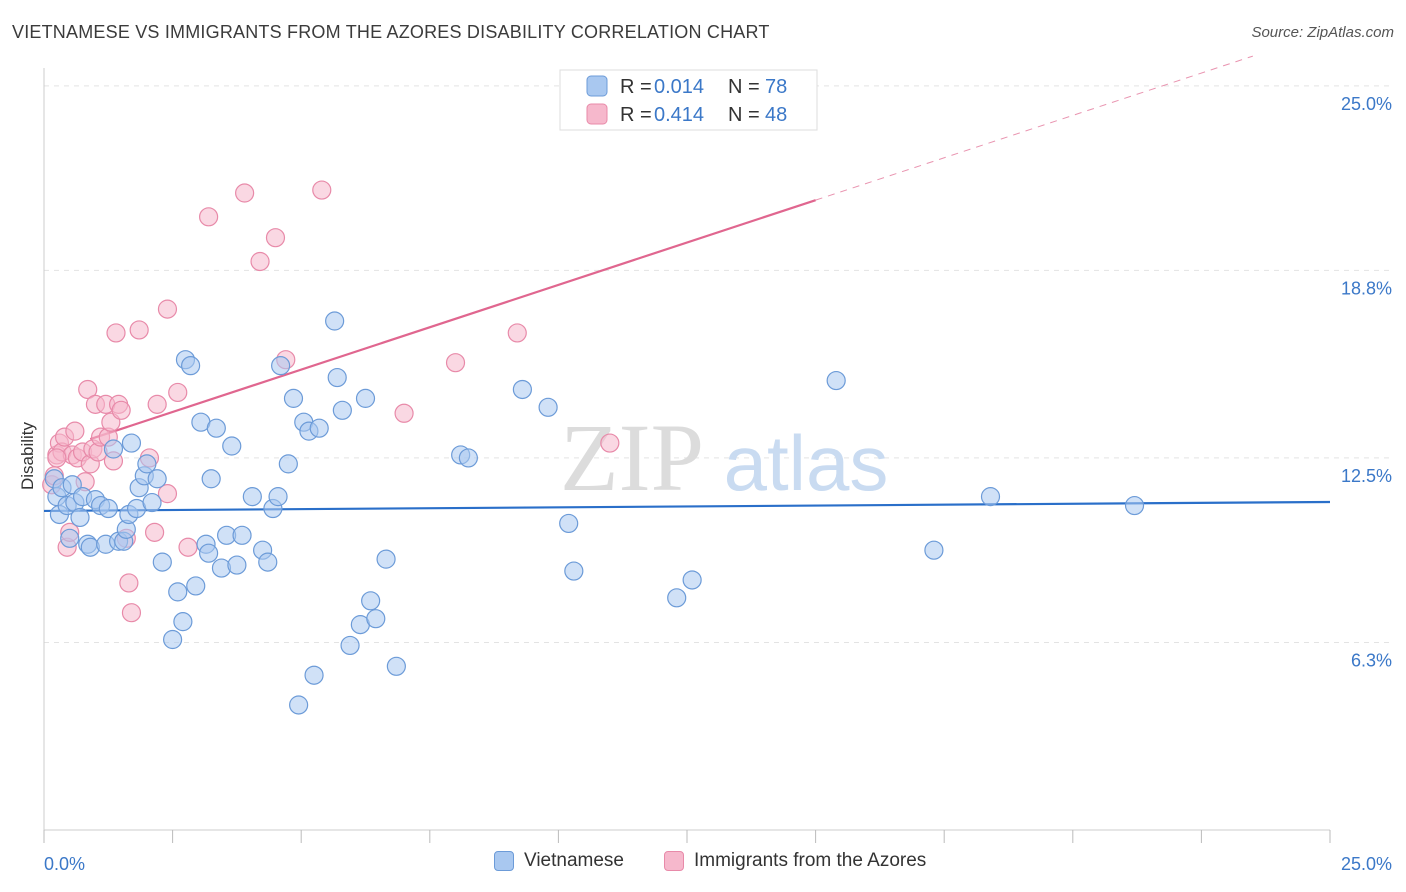 The image size is (1406, 892). I want to click on legend-r-value-1: 0.014, so click(679, 87).